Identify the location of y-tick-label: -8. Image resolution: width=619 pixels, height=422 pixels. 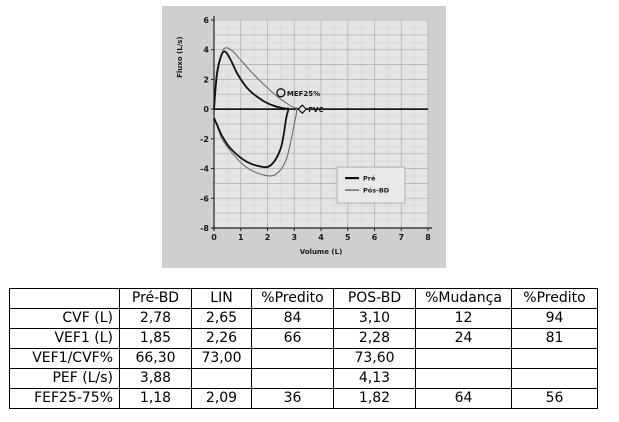
(204, 228).